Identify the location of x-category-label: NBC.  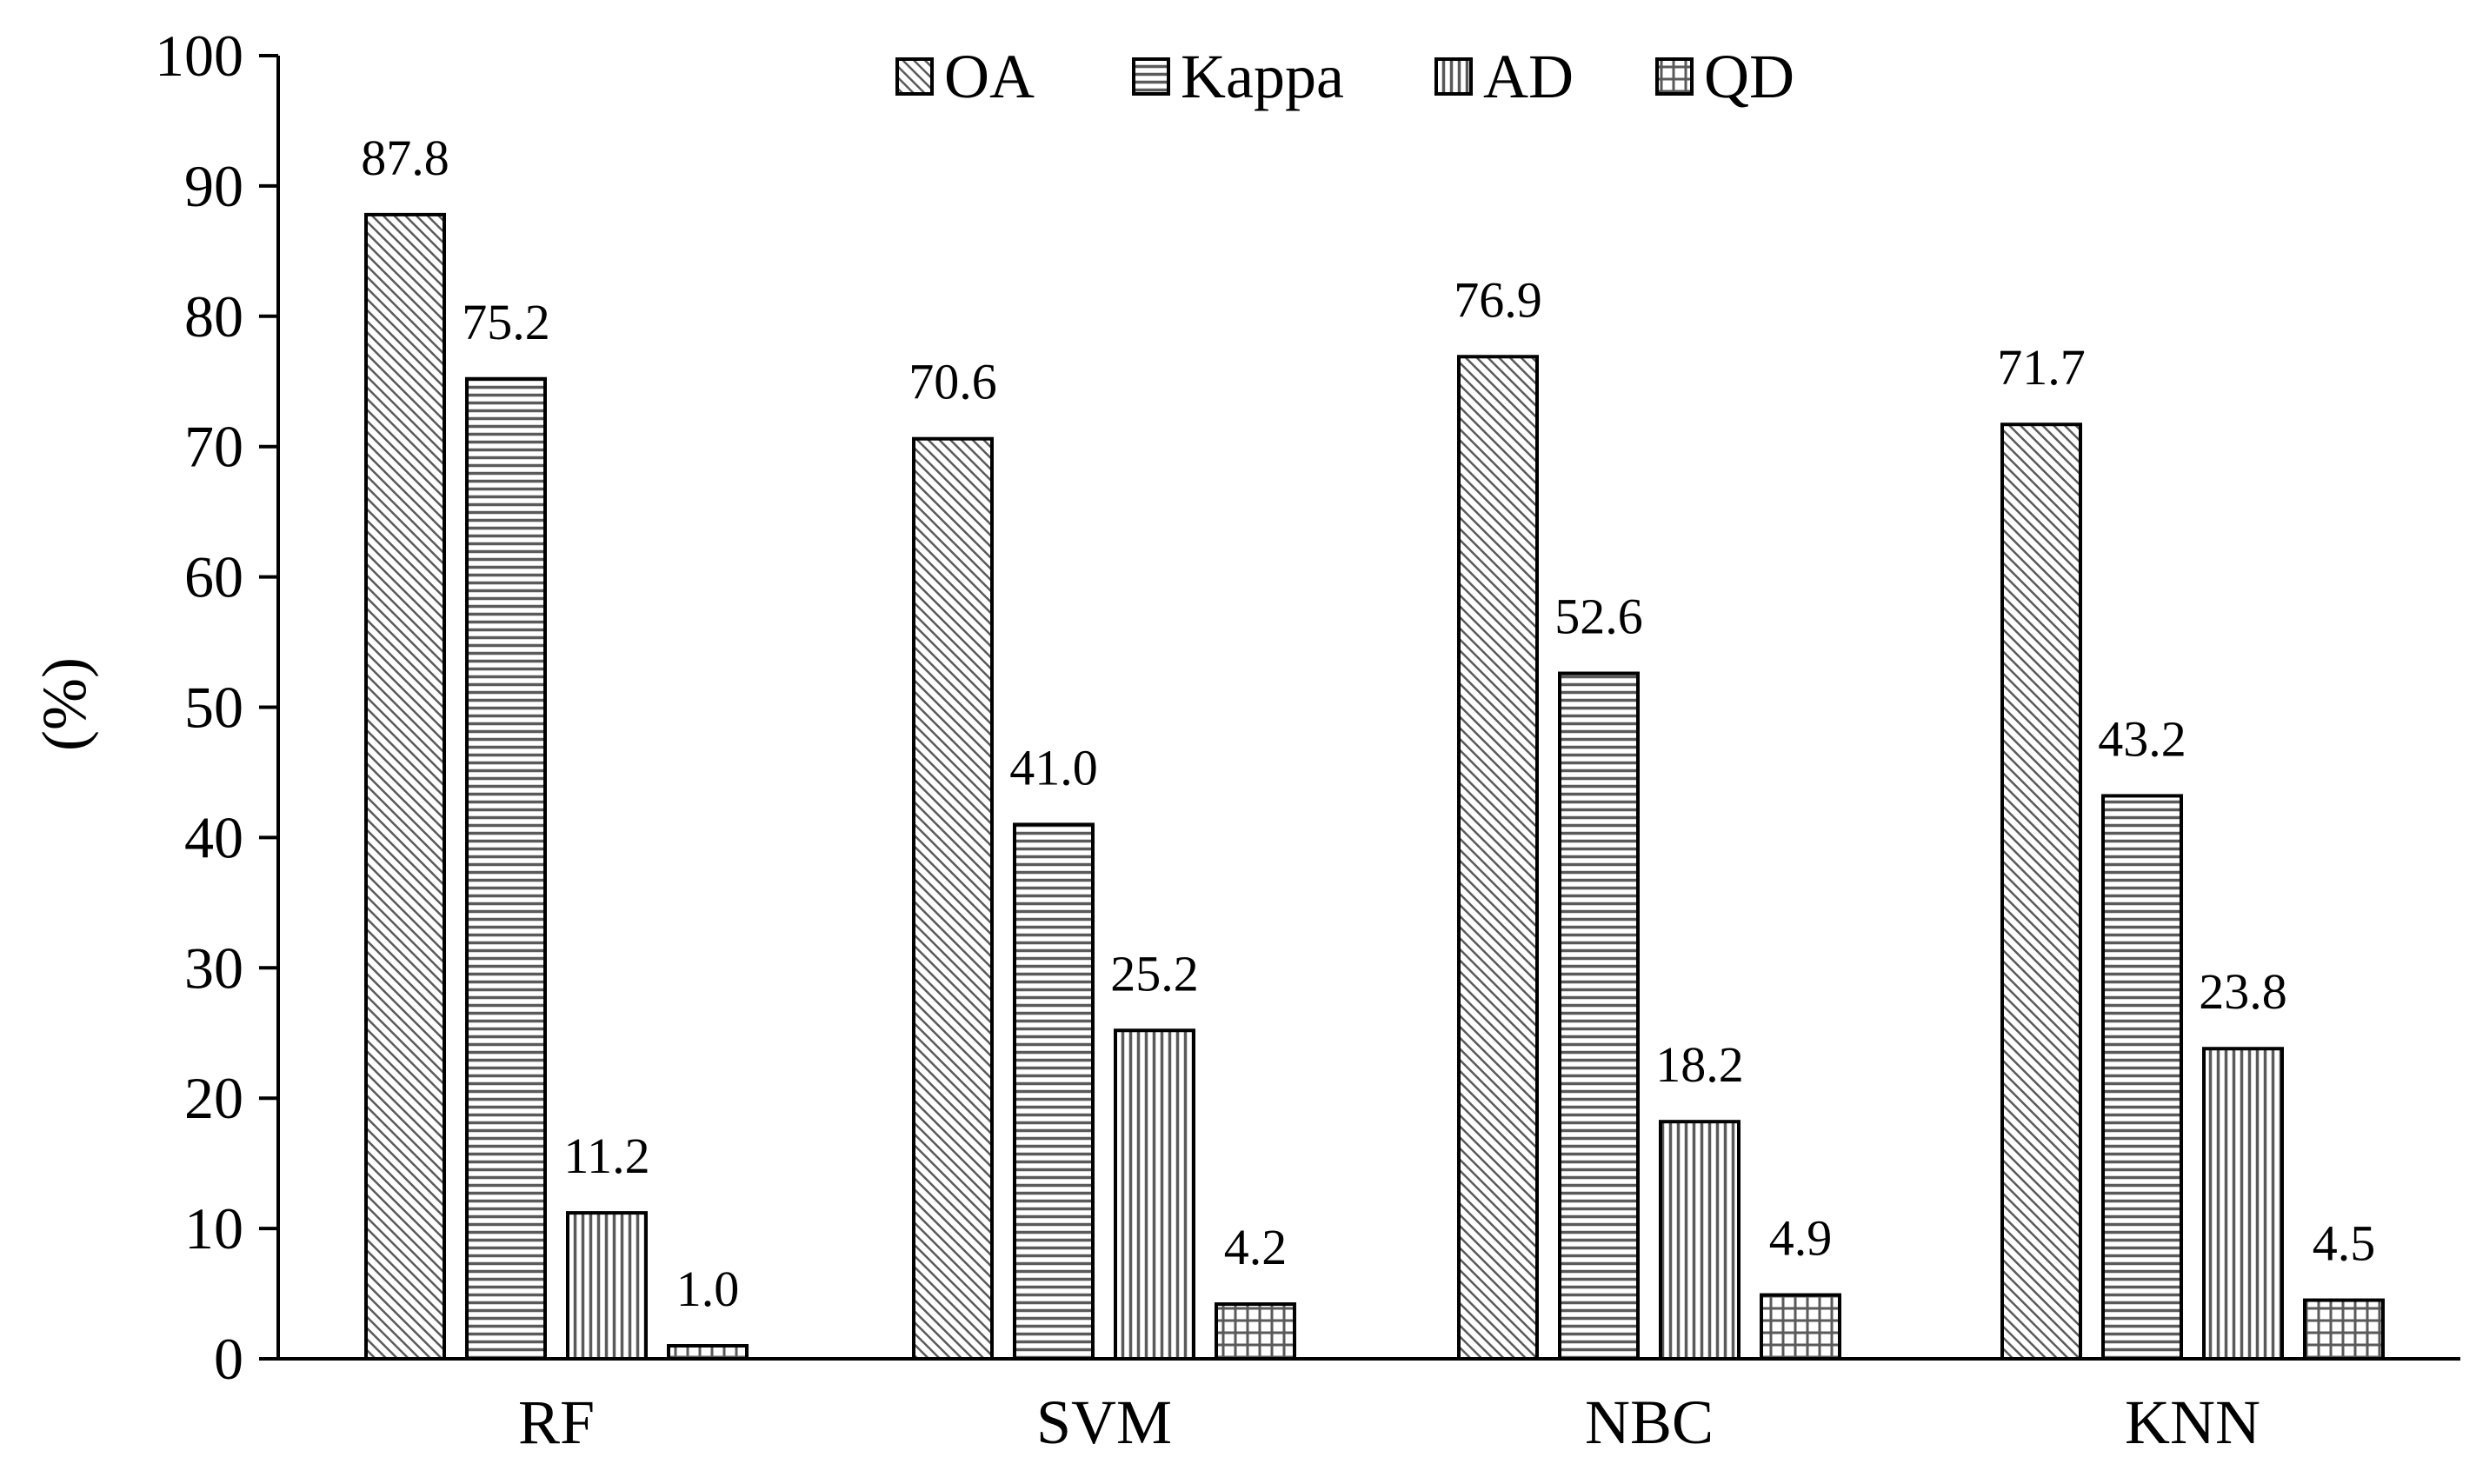
(1649, 1422).